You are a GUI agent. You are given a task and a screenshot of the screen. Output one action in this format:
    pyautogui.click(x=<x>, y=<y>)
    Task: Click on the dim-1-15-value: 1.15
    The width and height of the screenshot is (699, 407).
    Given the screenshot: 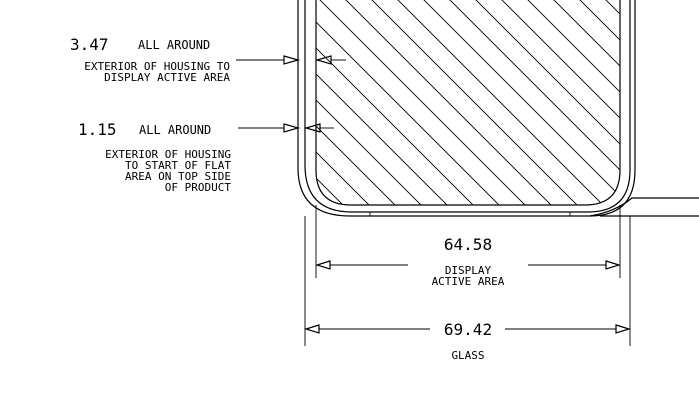 What is the action you would take?
    pyautogui.click(x=97, y=129)
    